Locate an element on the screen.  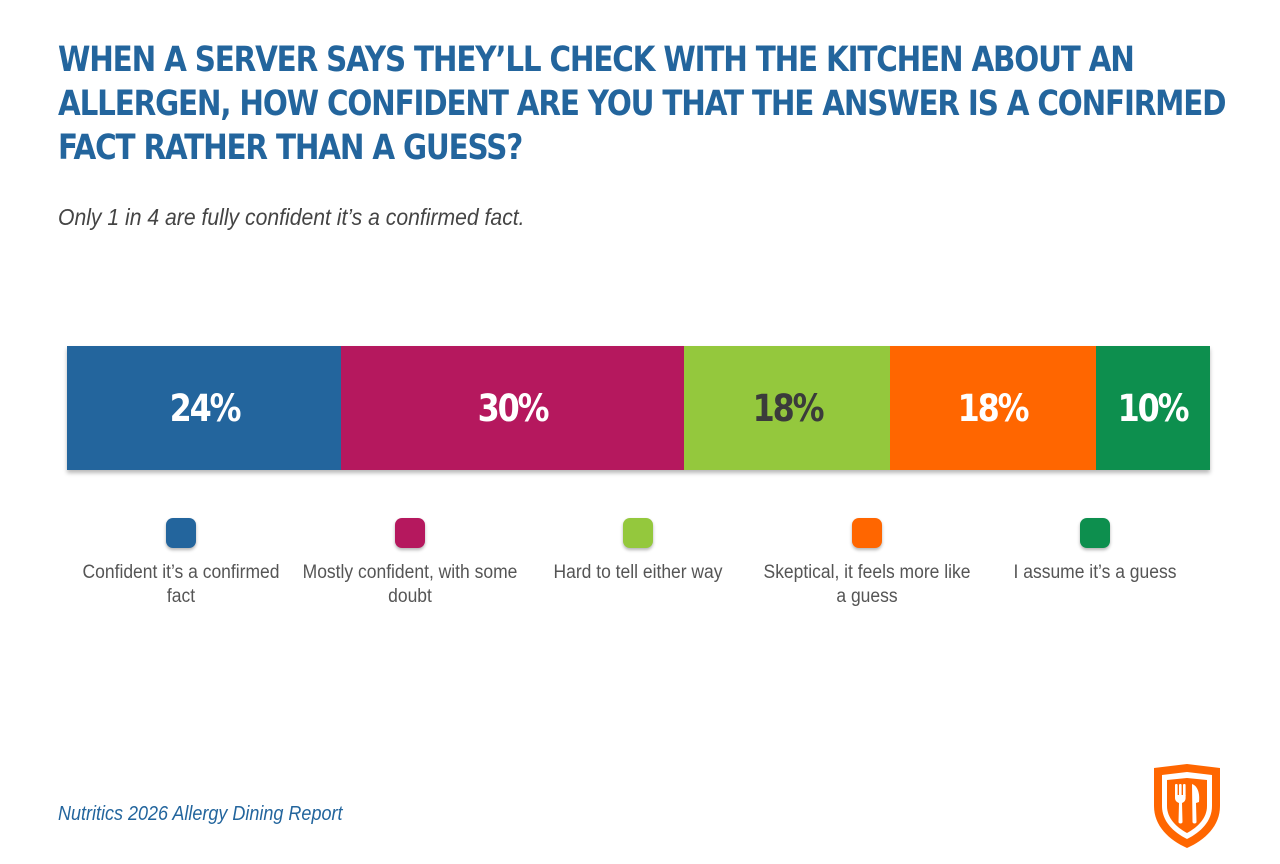
bar-value-label: 24% is located at coordinates (205, 408).